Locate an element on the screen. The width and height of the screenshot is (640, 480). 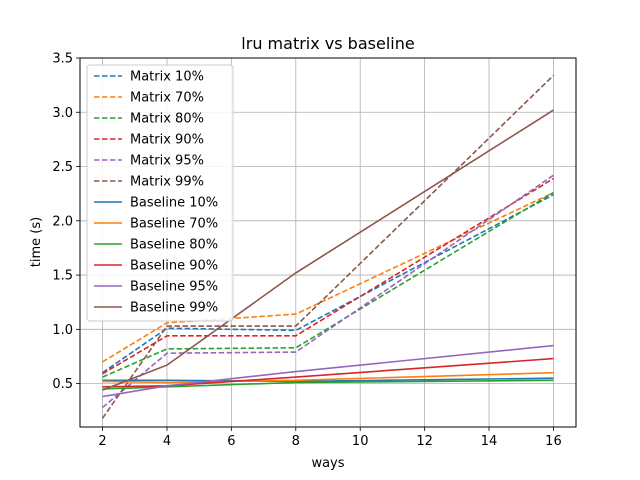
y-tick-label: 2.0 is located at coordinates (62, 221).